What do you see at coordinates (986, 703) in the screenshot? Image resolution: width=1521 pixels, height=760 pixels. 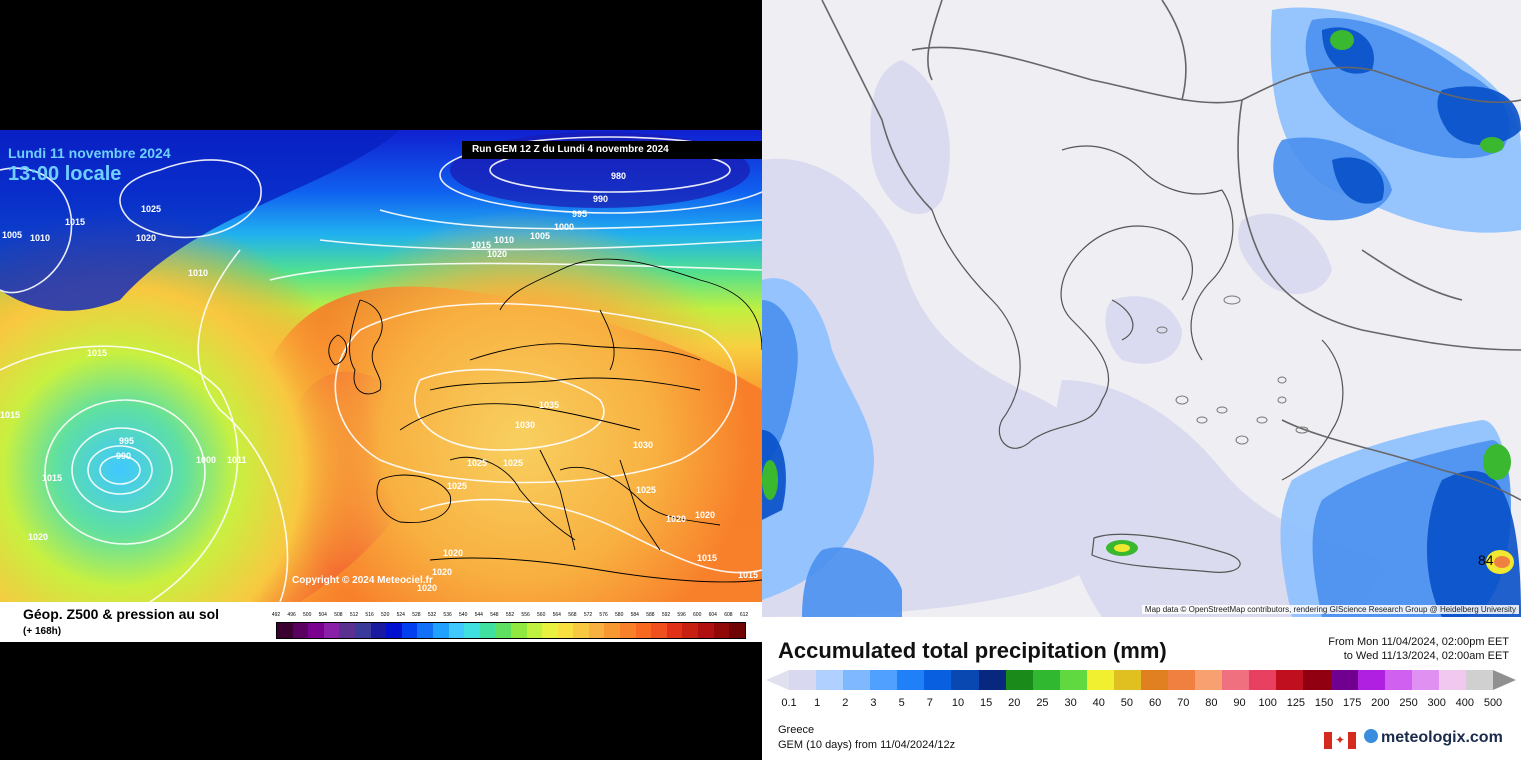 I see `precip-scale-tick: 15` at bounding box center [986, 703].